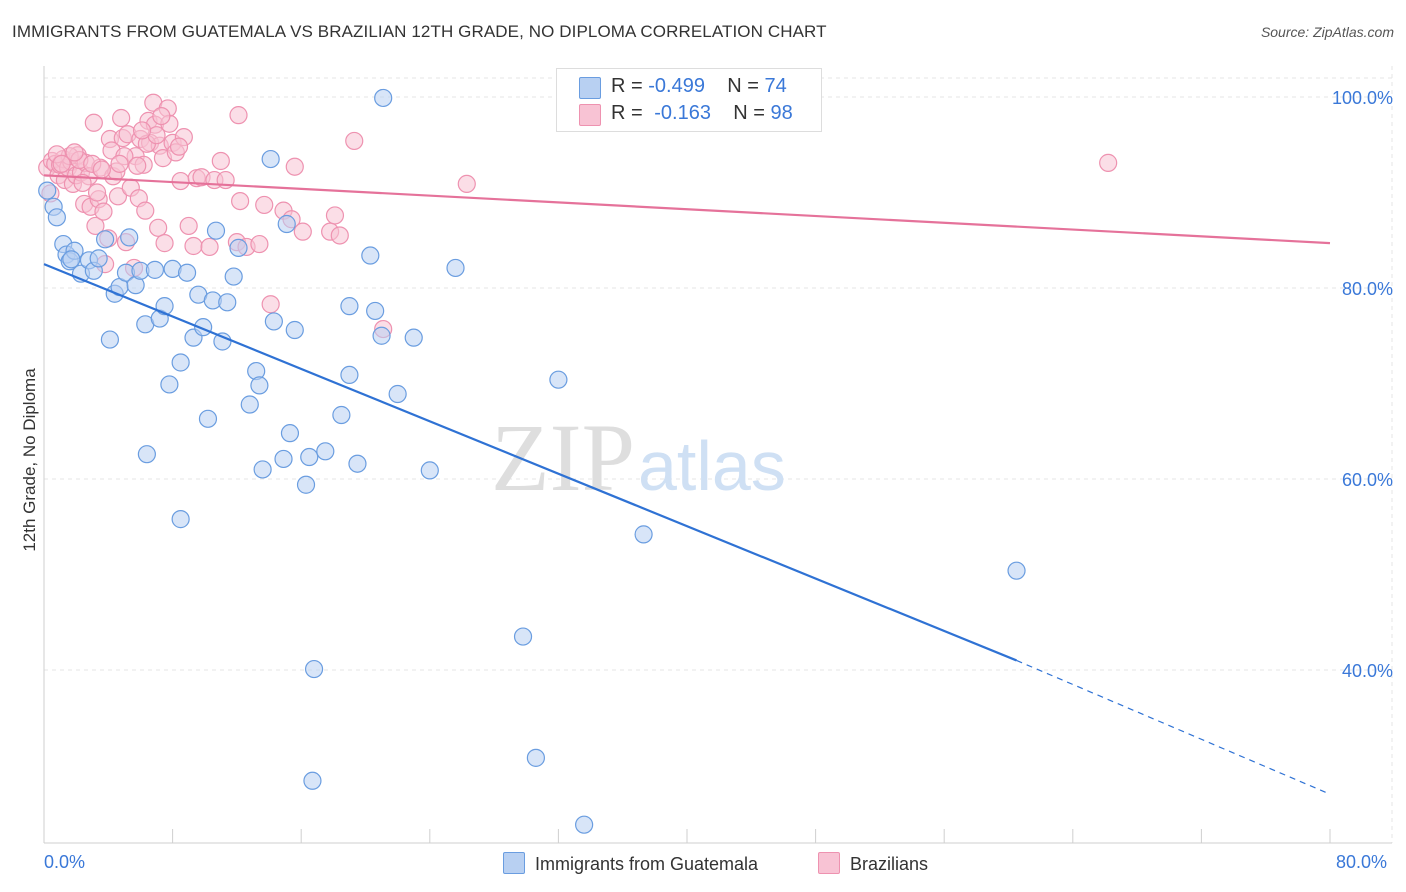 Image resolution: width=1406 pixels, height=892 pixels. I want to click on source-label: Source: ZipAtlas.com, so click(1327, 32).